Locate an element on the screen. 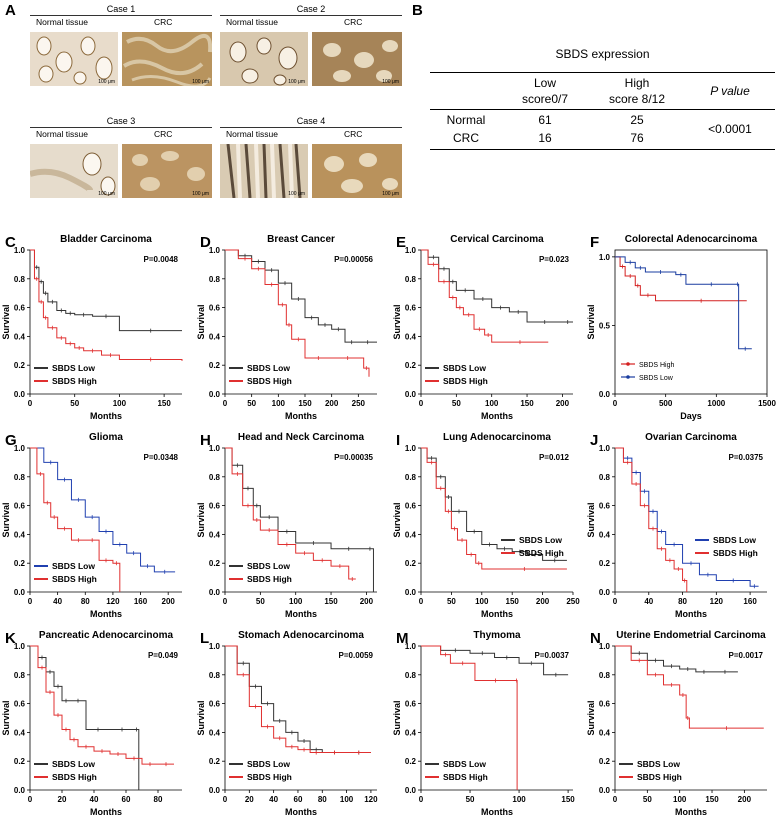 The image size is (778, 828). p-value-label: P=0.0037 is located at coordinates (552, 655).